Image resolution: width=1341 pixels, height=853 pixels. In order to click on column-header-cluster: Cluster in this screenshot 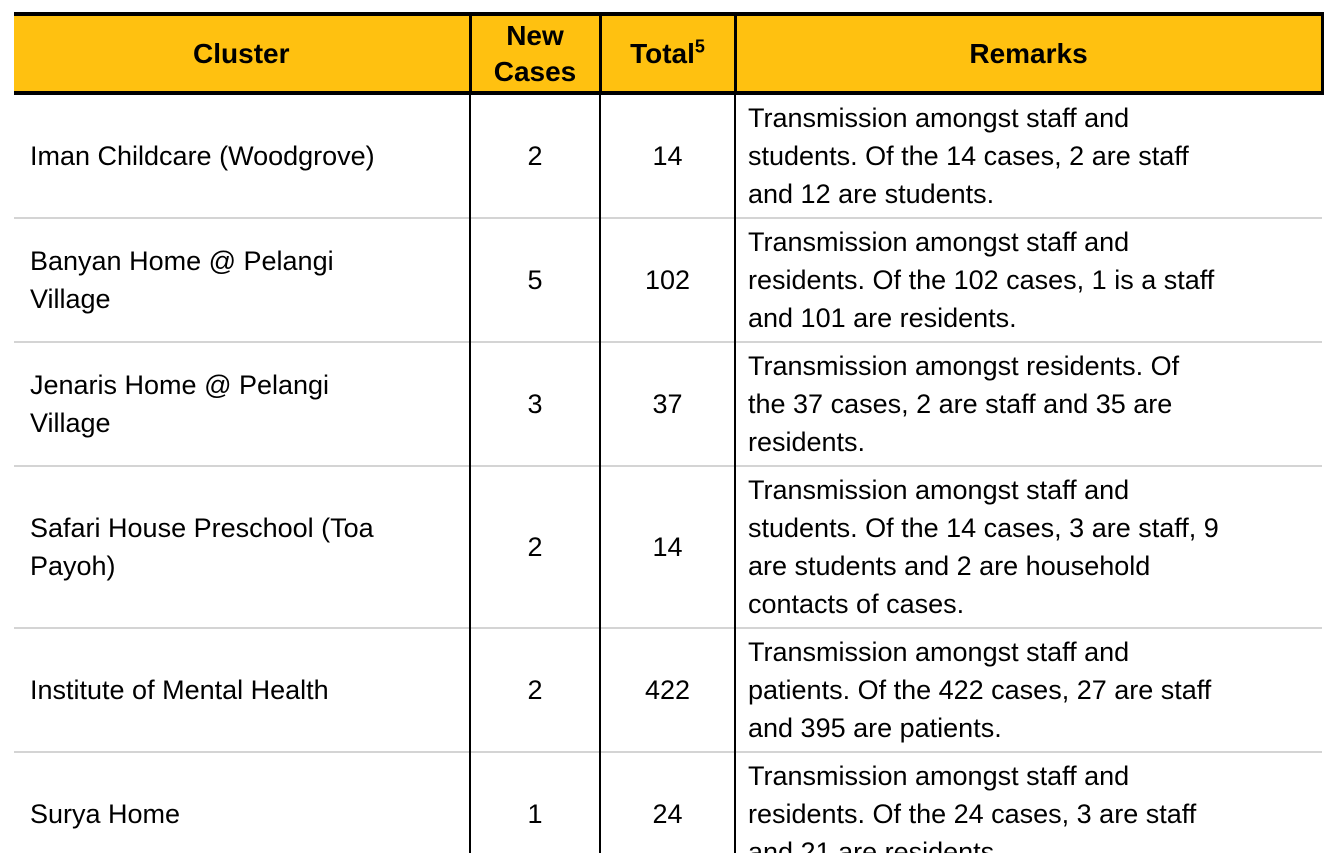, I will do `click(242, 53)`.